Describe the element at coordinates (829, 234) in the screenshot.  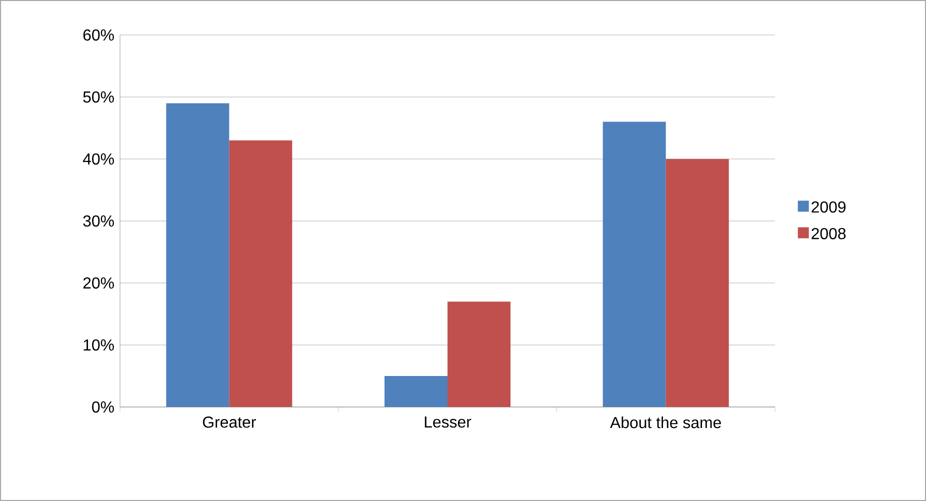
I see `legend-label: 2008` at that location.